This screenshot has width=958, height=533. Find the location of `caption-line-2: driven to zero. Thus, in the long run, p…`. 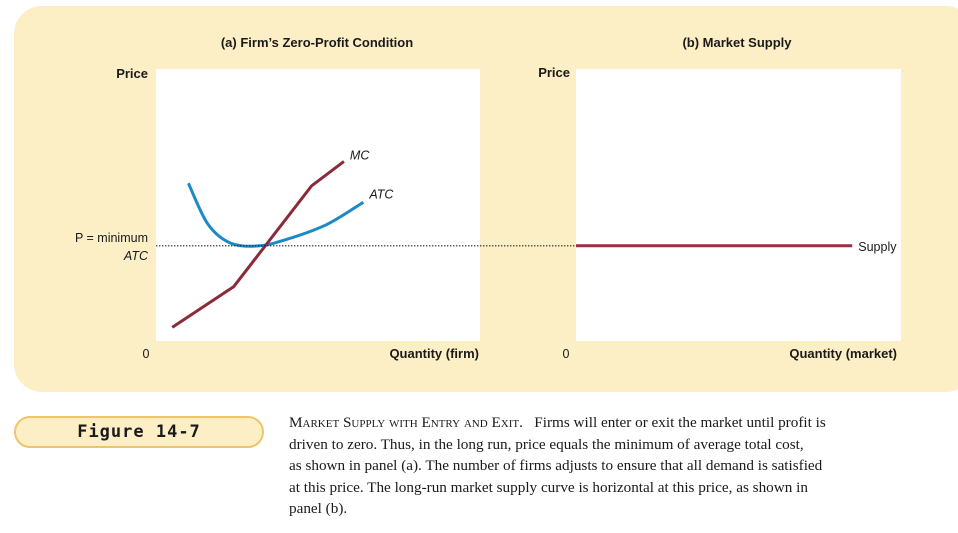

caption-line-2: driven to zero. Thus, in the long run, p… is located at coordinates (546, 444).